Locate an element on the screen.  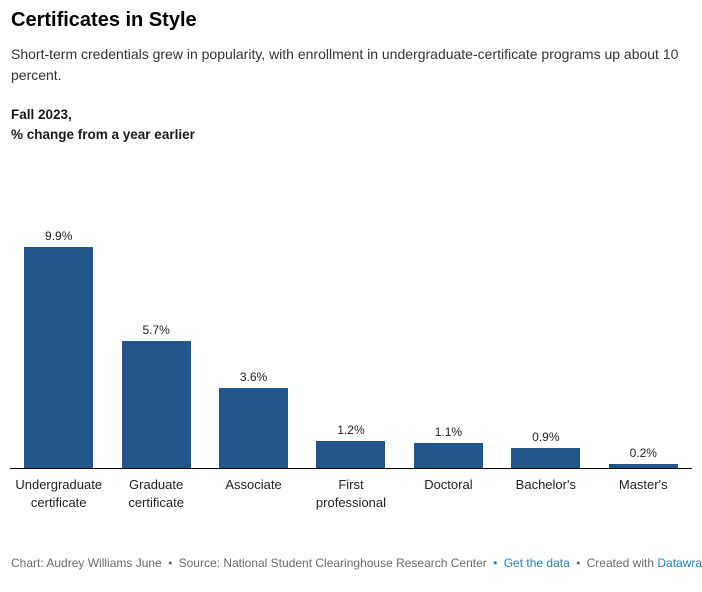
bar-column: 1.2% is located at coordinates (350, 348).